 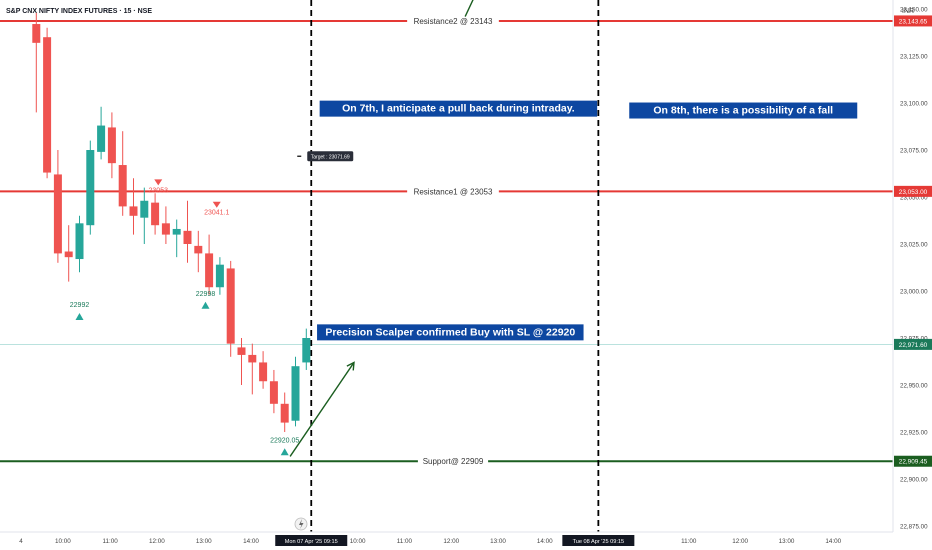 I want to click on signal-markers: 23053 23041.1 22992 22998 22920.05, so click(x=184, y=317).